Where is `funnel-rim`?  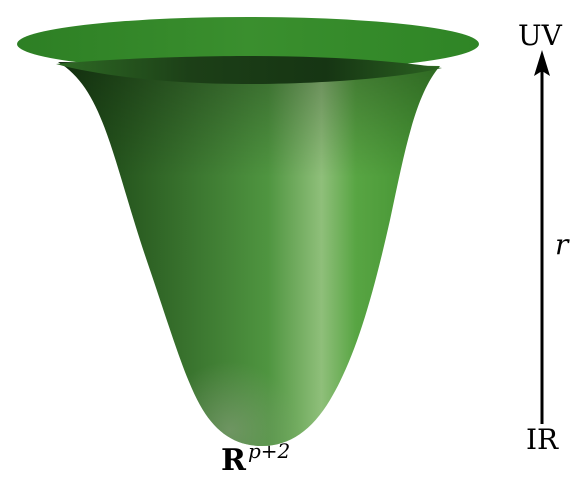 funnel-rim is located at coordinates (248, 44).